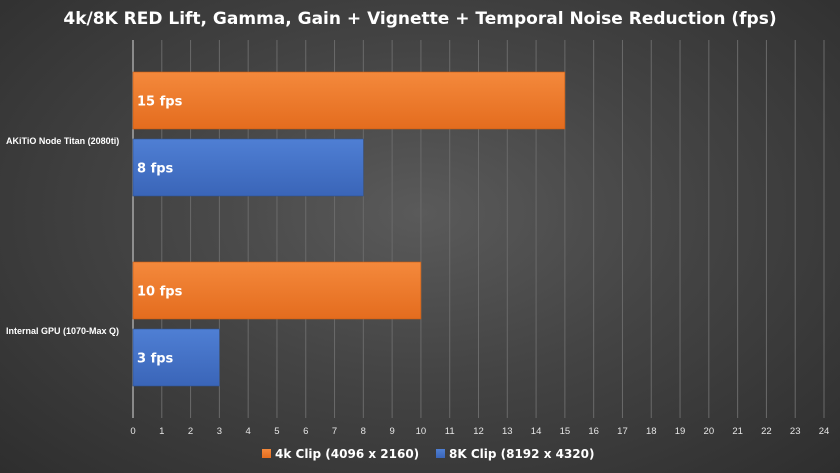 The image size is (840, 473). I want to click on x-tick-label: 8, so click(363, 431).